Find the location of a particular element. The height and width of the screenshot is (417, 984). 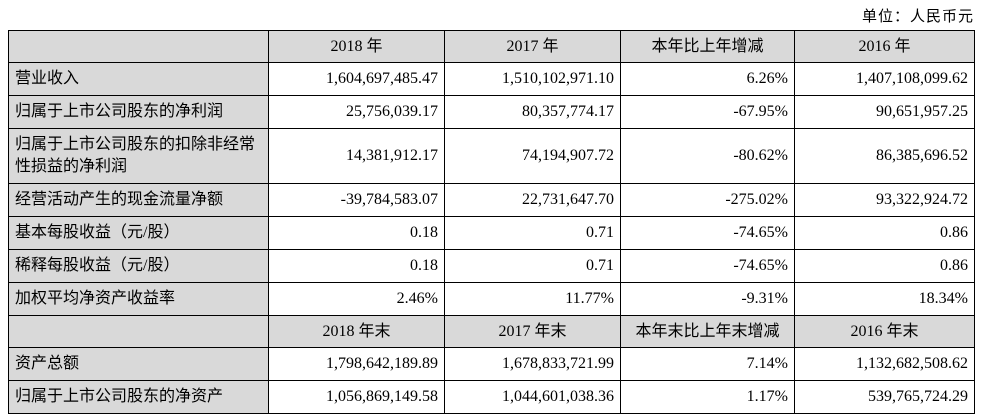

yearend-header-2017: 2017 年末 is located at coordinates (532, 331).